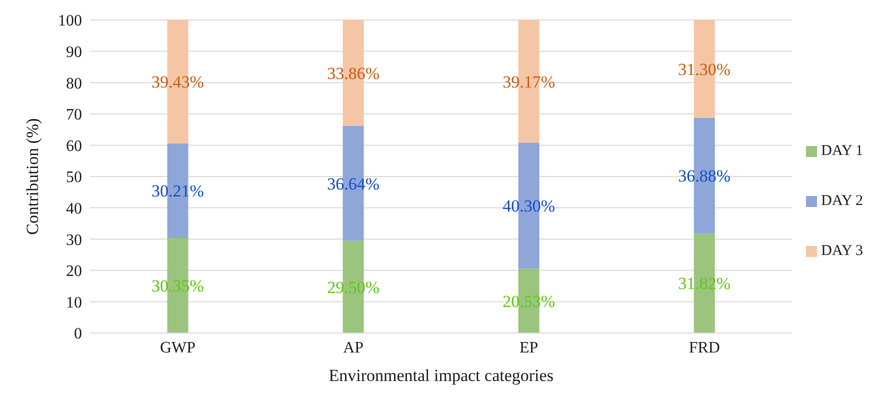 The image size is (891, 401). Describe the element at coordinates (529, 206) in the screenshot. I see `data-label: 40.30%` at that location.